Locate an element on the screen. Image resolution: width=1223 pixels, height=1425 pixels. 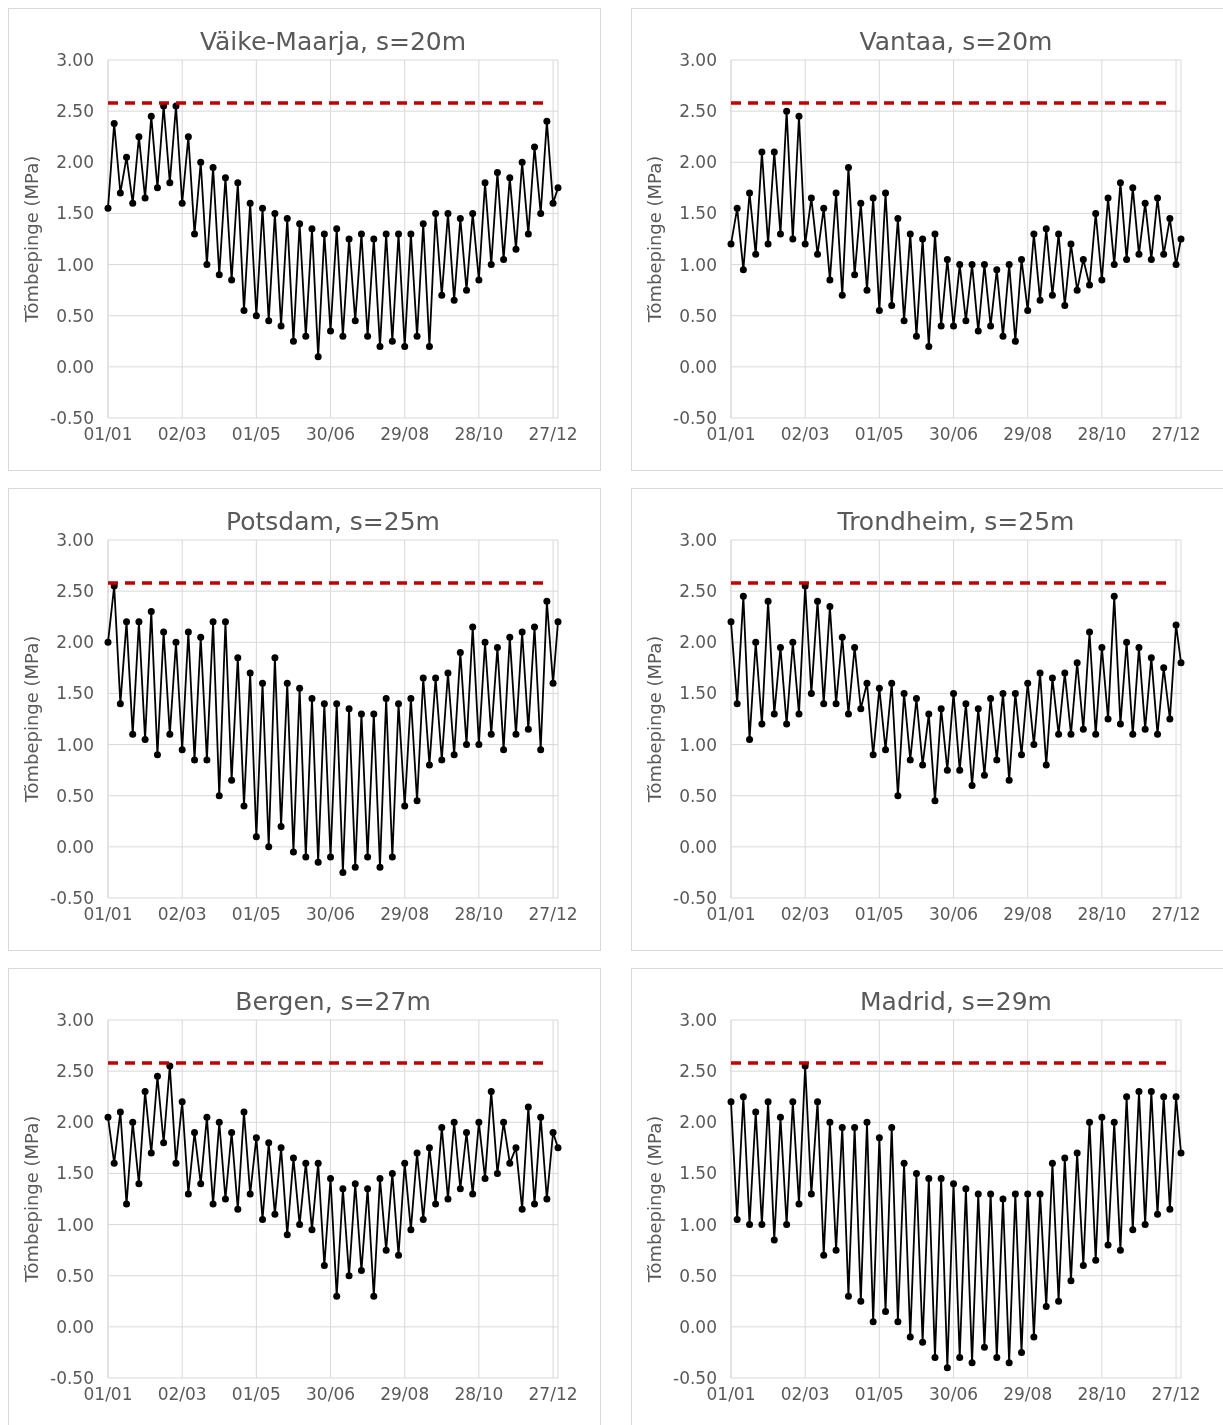
chart-title: Bergen, s=27m is located at coordinates (333, 1001).